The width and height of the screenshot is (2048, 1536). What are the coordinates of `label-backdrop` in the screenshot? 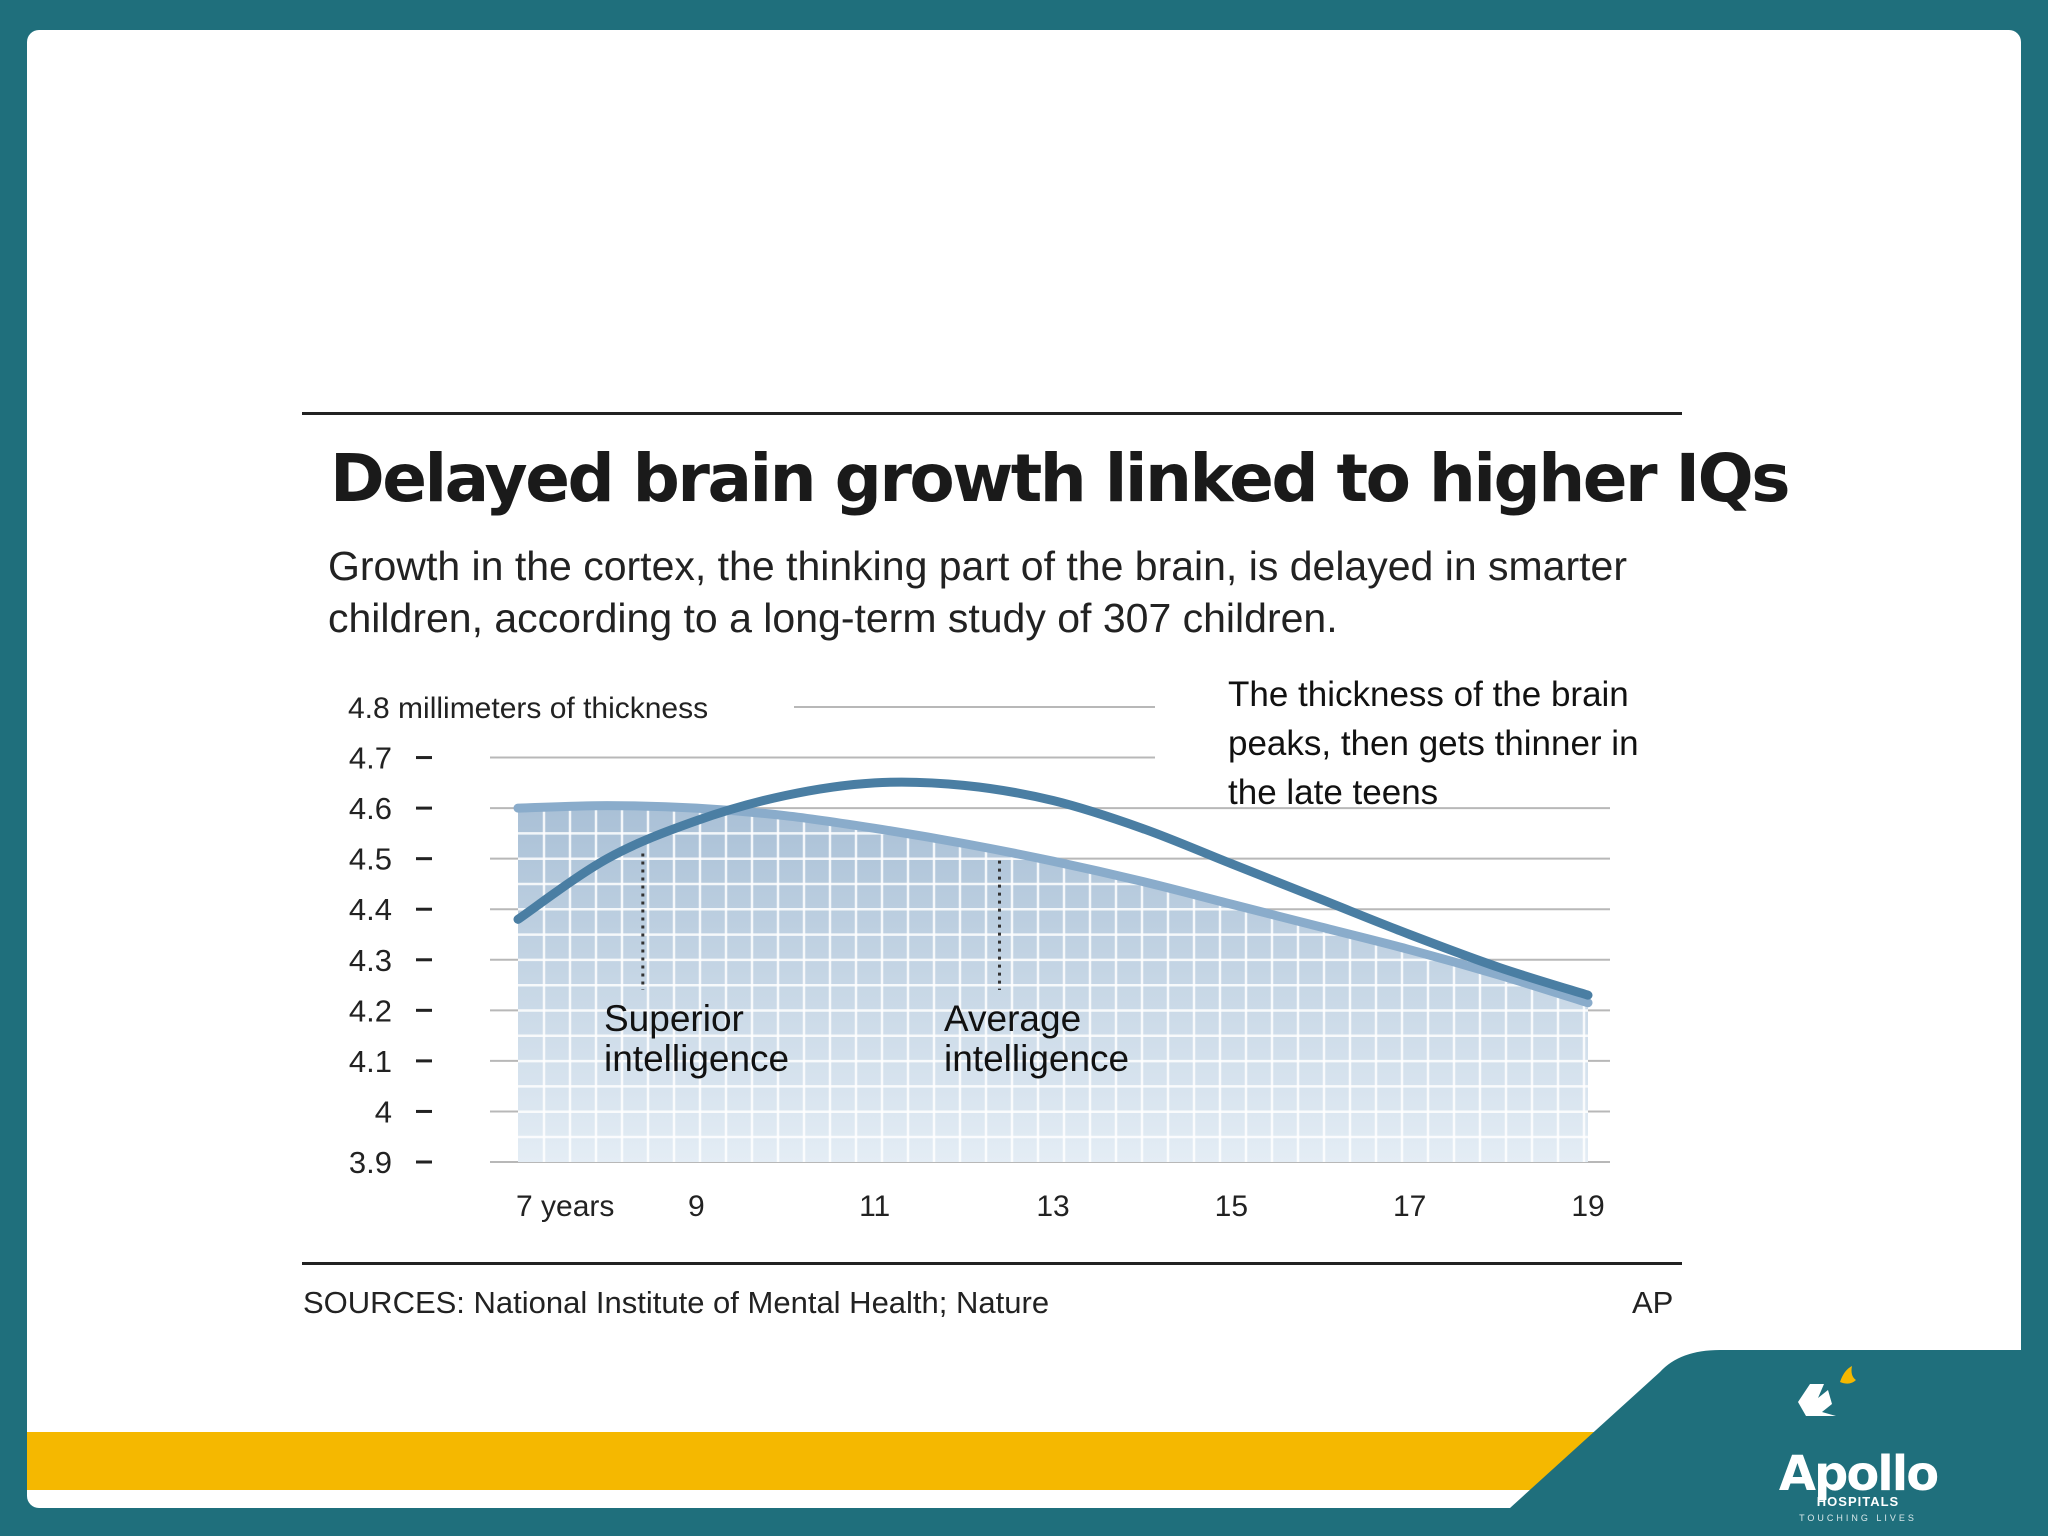 It's located at (570, 707).